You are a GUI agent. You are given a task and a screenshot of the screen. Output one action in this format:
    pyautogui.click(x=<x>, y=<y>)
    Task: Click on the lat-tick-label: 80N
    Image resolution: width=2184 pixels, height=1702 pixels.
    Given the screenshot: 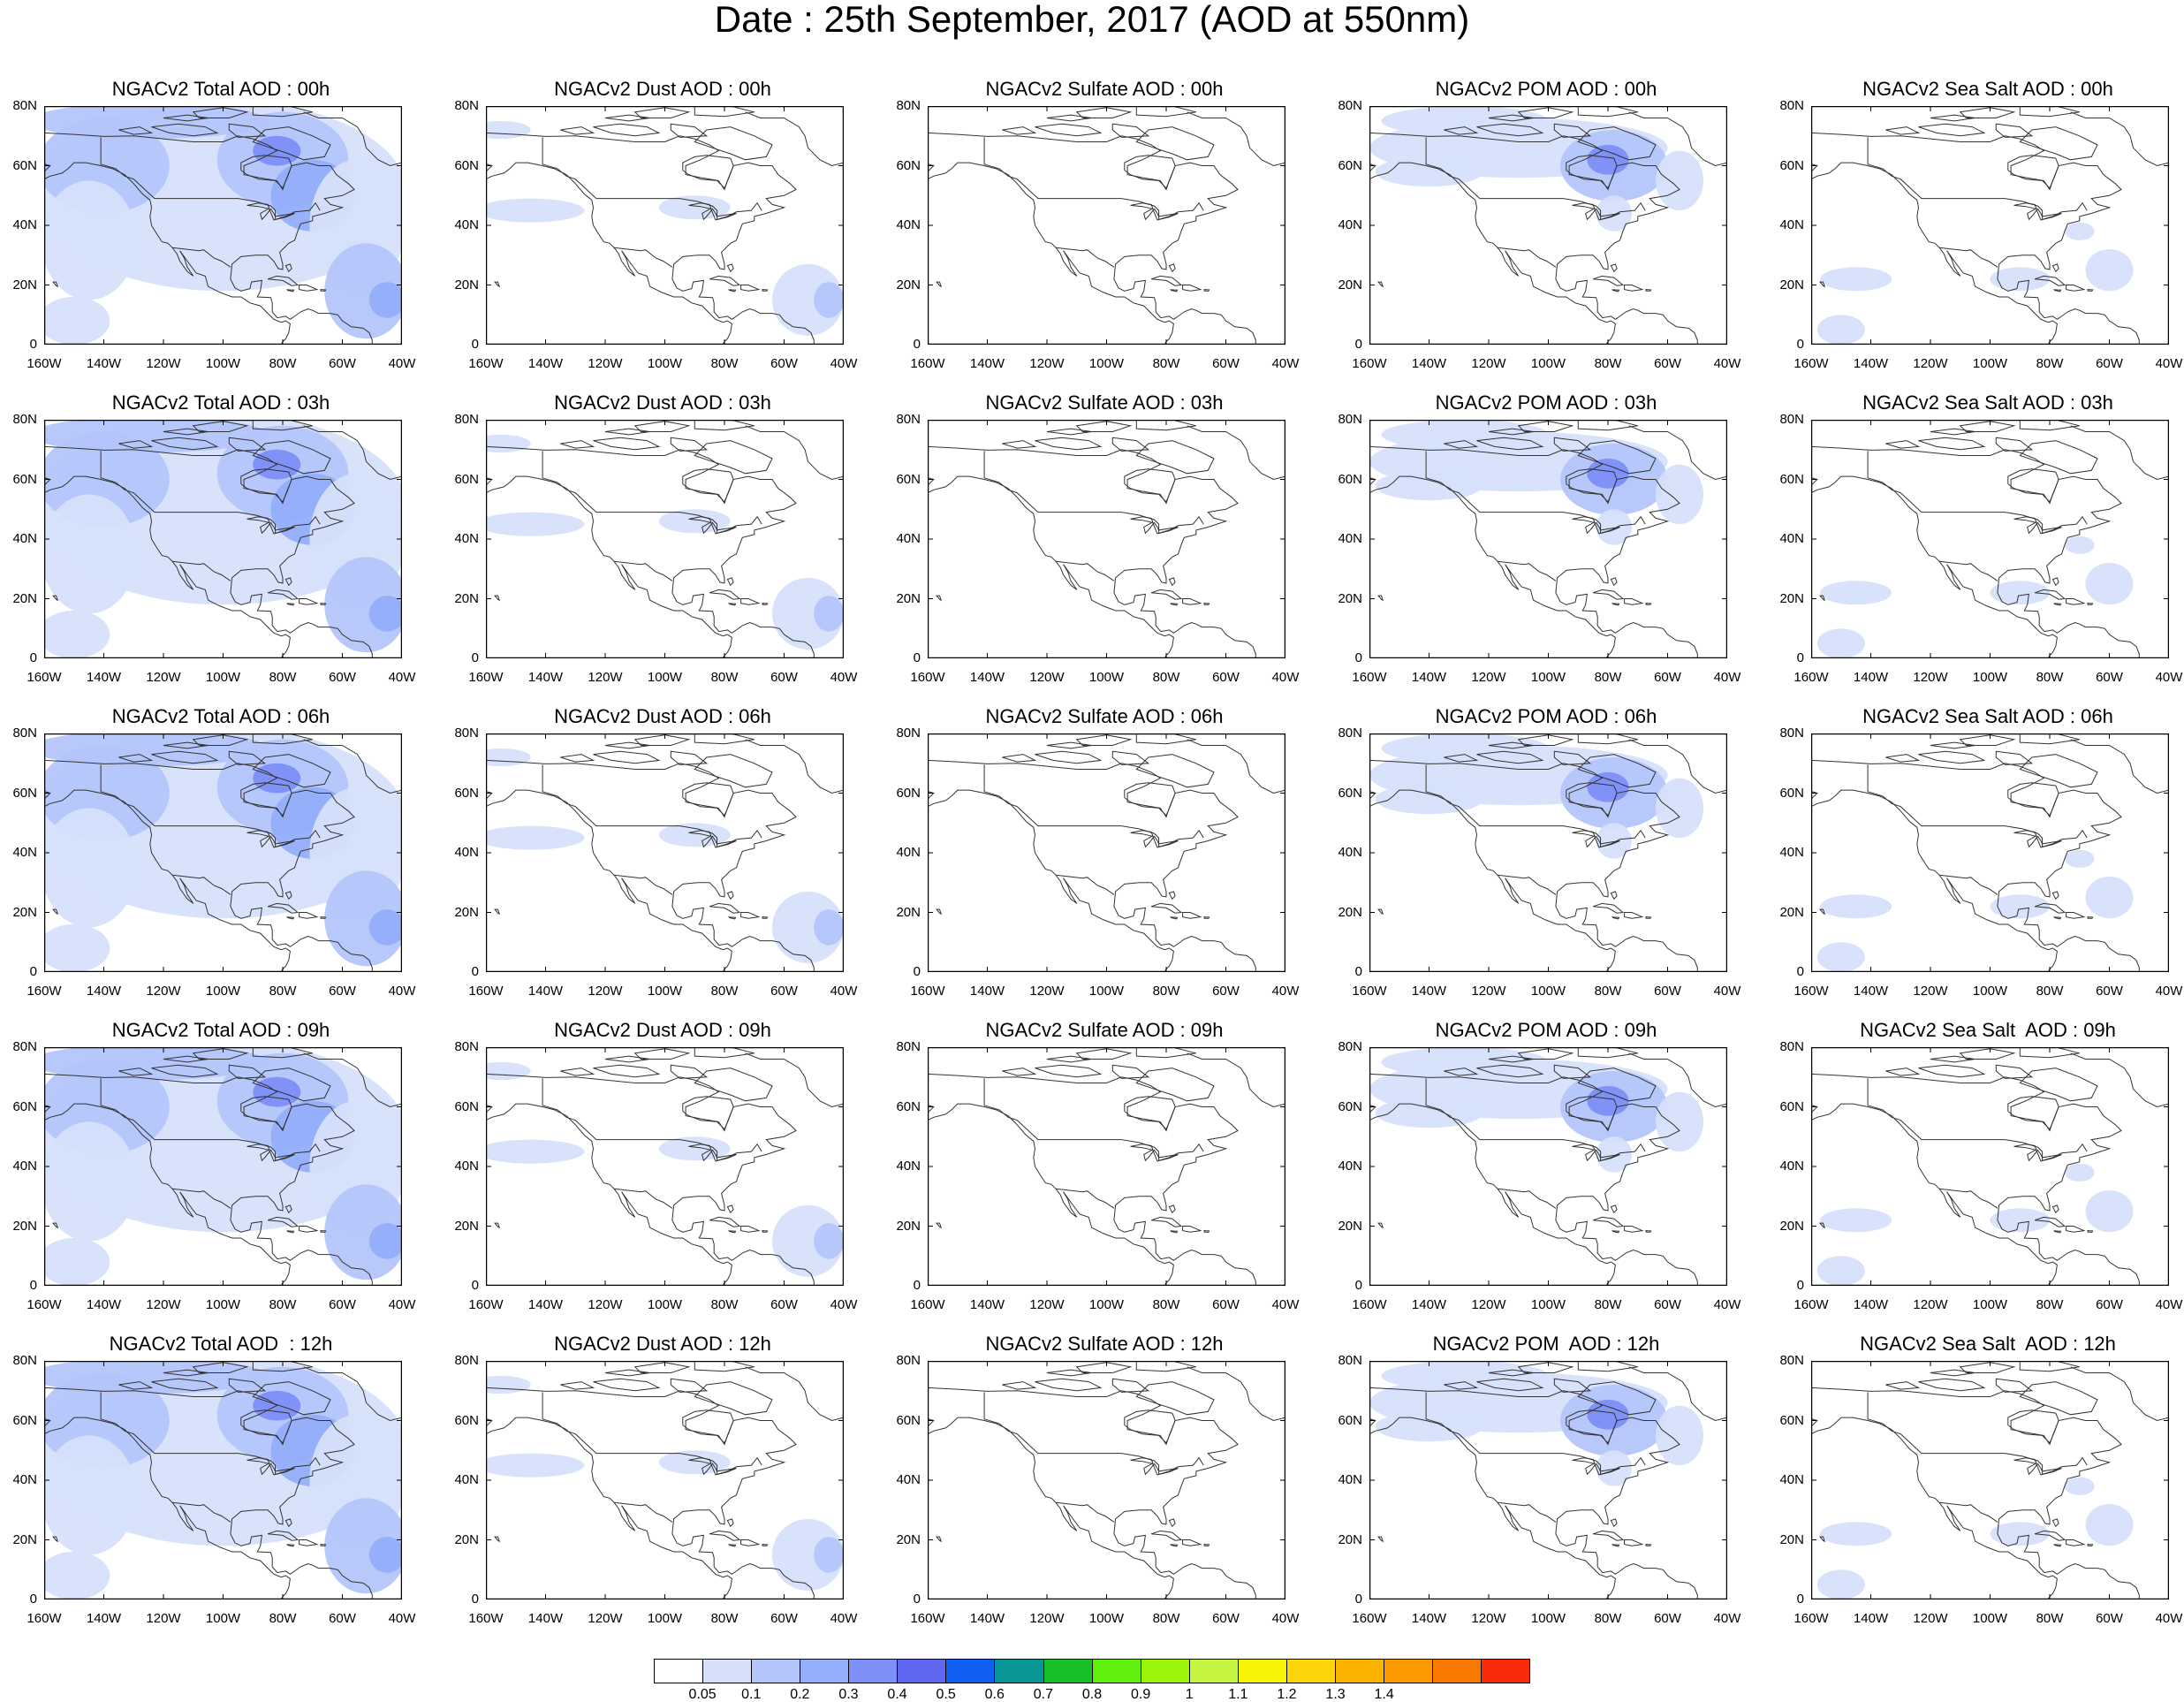 What is the action you would take?
    pyautogui.click(x=1350, y=1046)
    